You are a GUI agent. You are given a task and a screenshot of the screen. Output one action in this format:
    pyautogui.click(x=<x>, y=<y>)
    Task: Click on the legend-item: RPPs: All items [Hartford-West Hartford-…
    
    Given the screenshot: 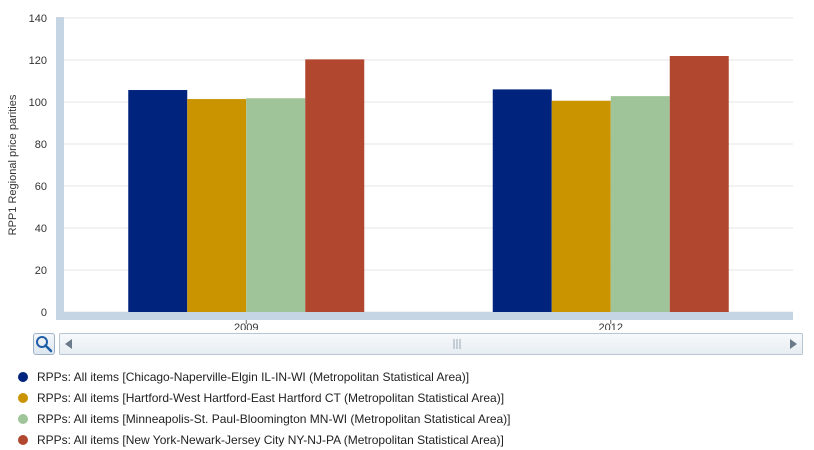 What is the action you would take?
    pyautogui.click(x=408, y=397)
    